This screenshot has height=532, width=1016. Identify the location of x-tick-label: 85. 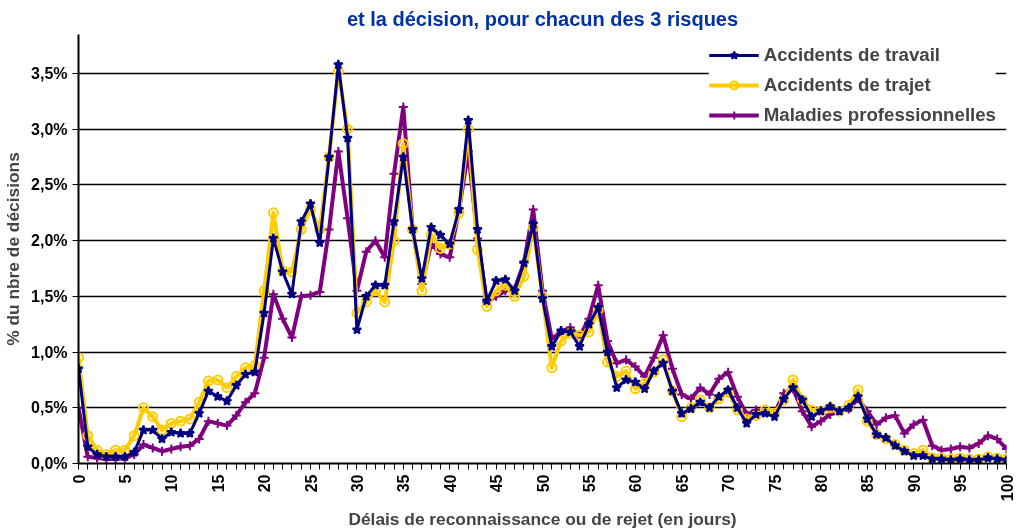
(868, 483).